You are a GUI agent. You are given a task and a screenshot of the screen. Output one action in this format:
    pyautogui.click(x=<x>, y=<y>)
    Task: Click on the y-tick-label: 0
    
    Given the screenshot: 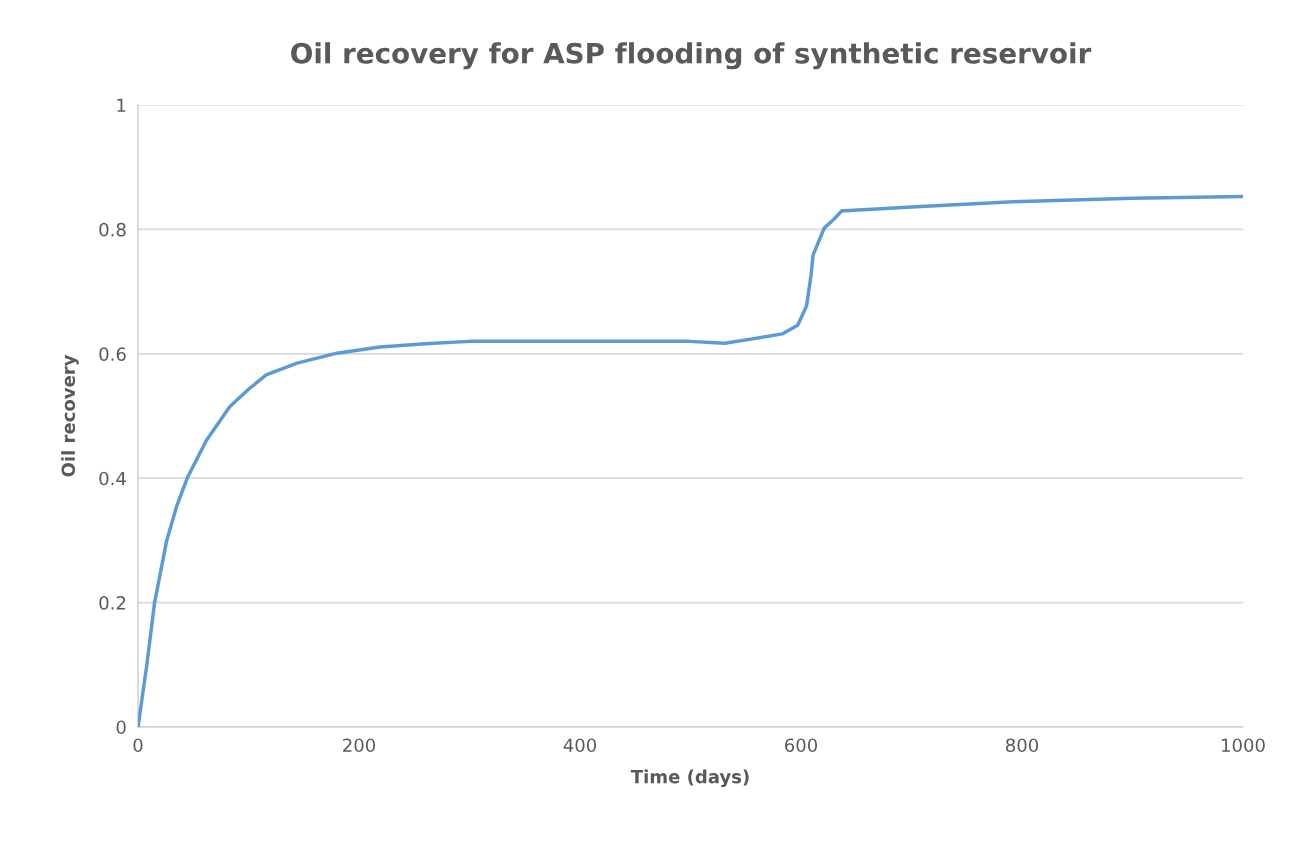 What is the action you would take?
    pyautogui.click(x=121, y=727)
    